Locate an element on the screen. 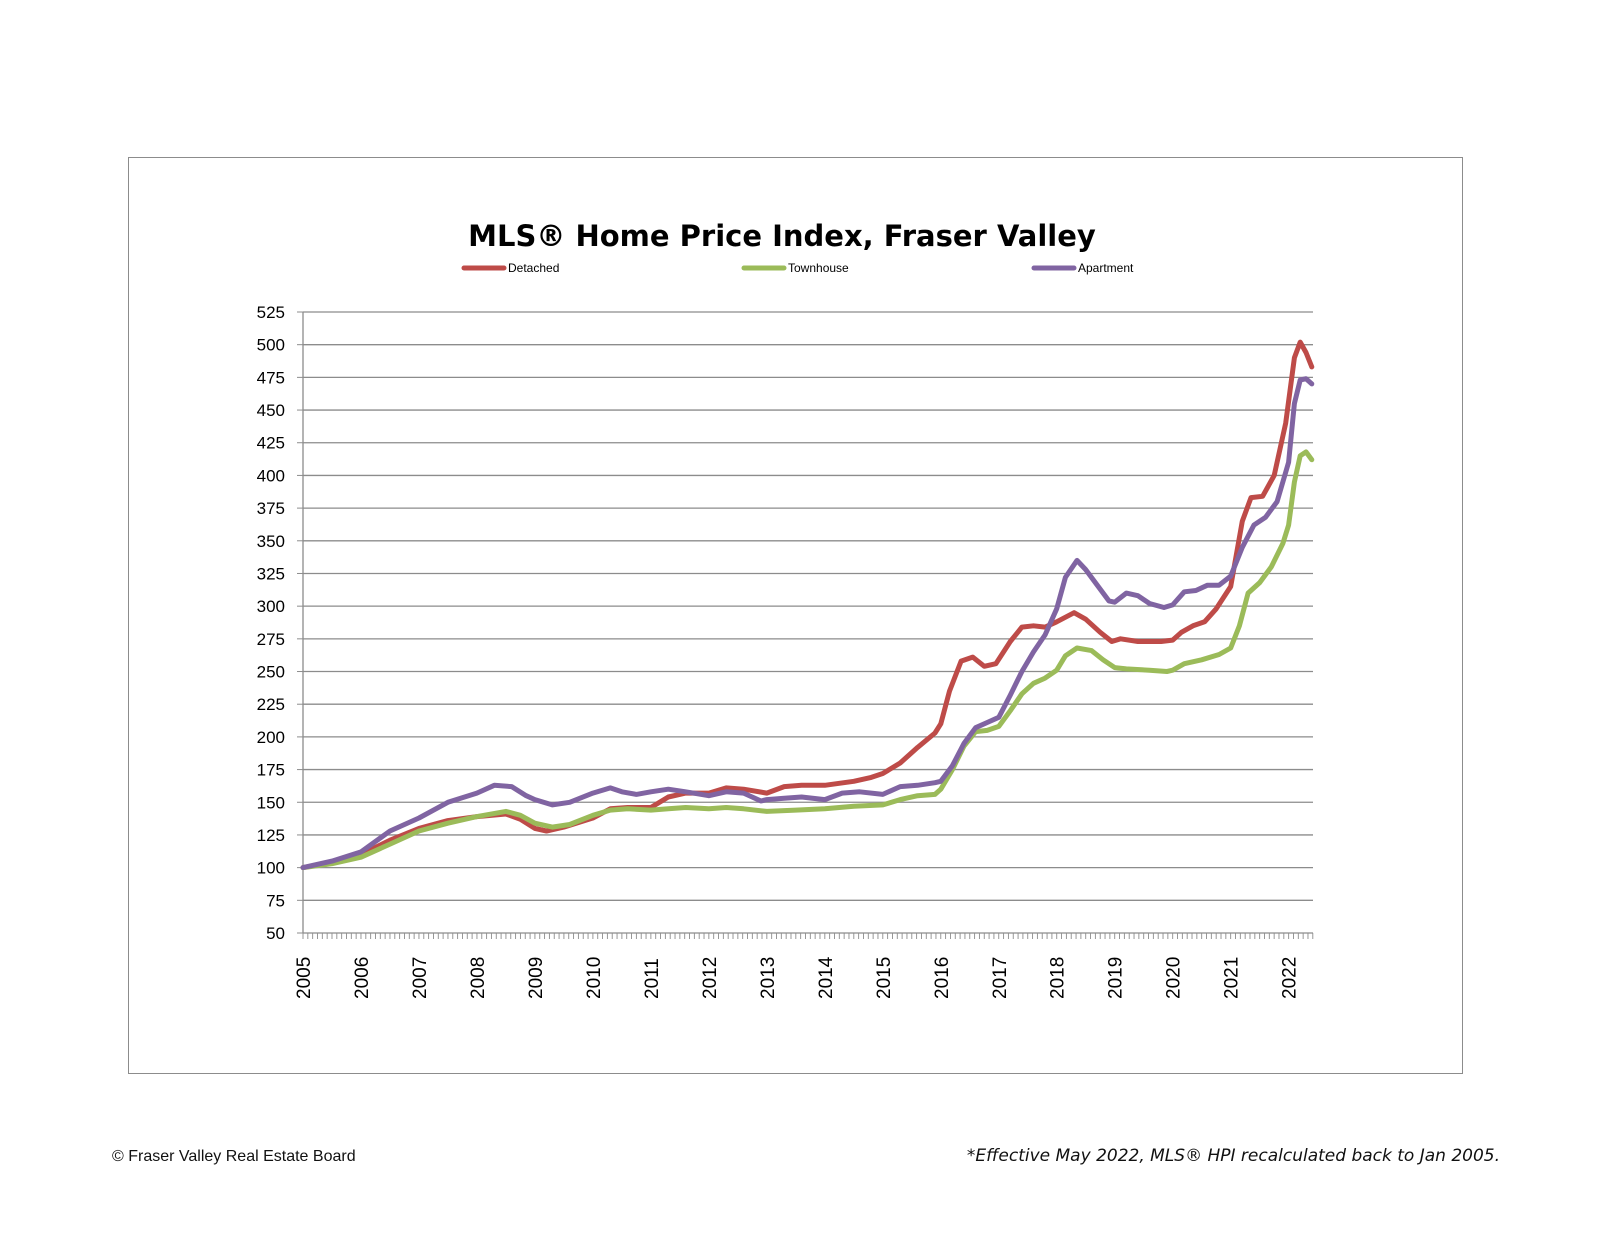 This screenshot has width=1600, height=1236. chart-title: MLS® Home Price Index, Fraser Valley is located at coordinates (782, 236).